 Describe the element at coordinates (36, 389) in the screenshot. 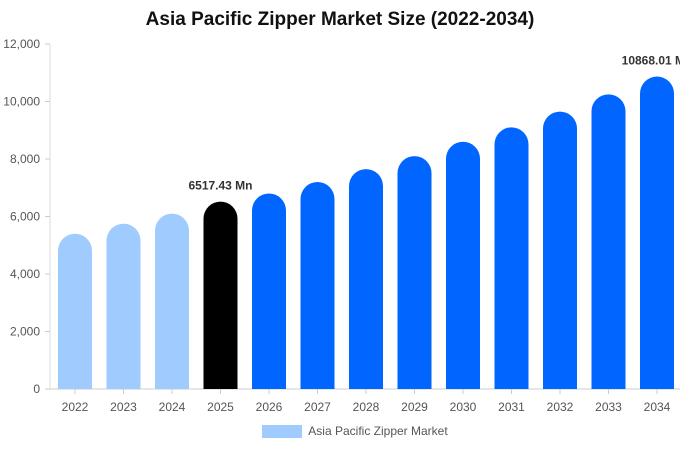

I see `y-tick-label: 0` at that location.